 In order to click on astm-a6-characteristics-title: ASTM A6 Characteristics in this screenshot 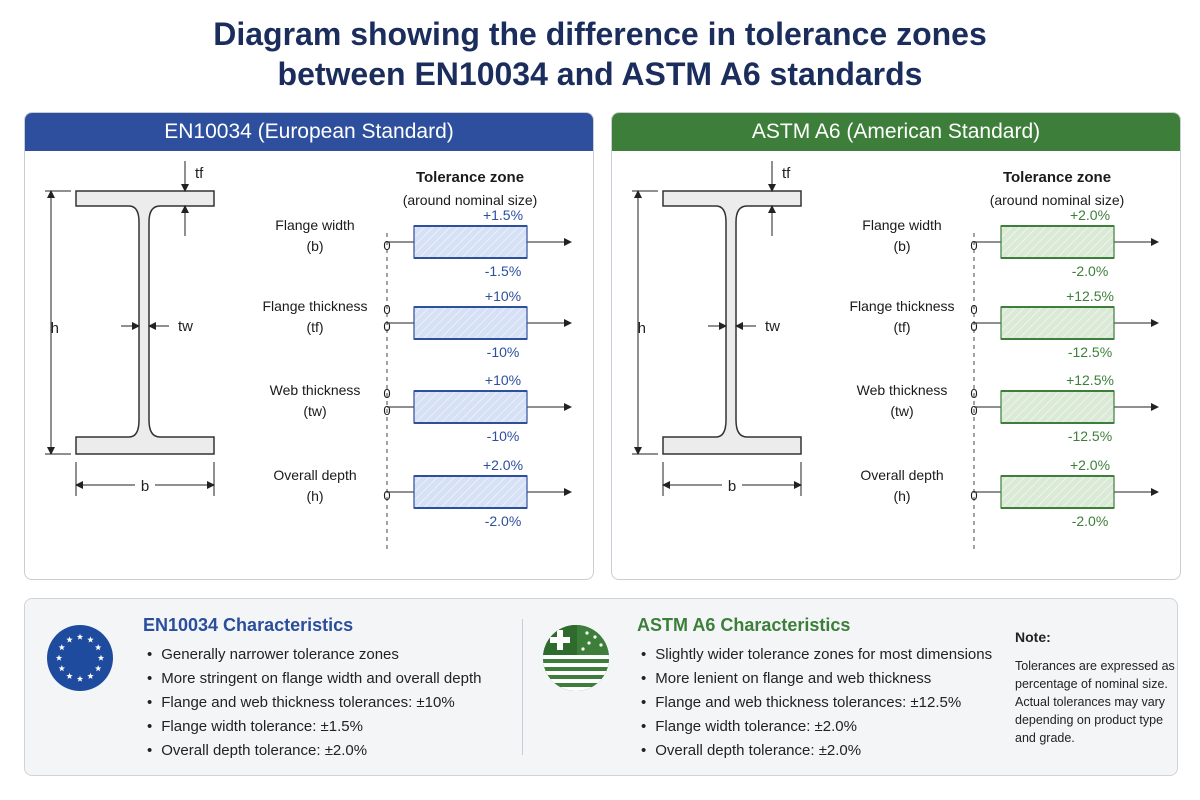, I will do `click(744, 625)`.